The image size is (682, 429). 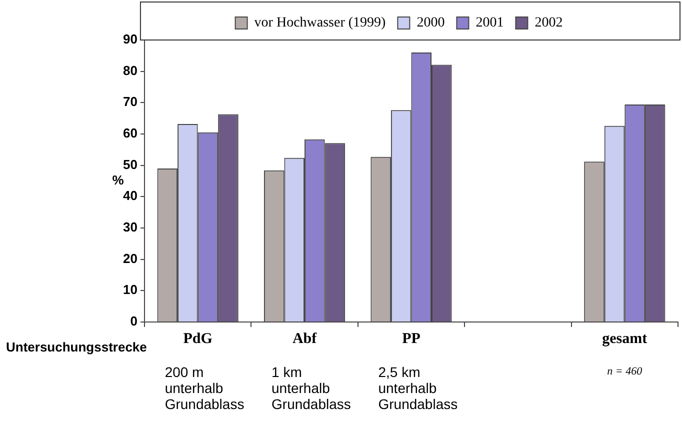 I want to click on x-axis-title: Untersuchungsstrecke, so click(x=76, y=347).